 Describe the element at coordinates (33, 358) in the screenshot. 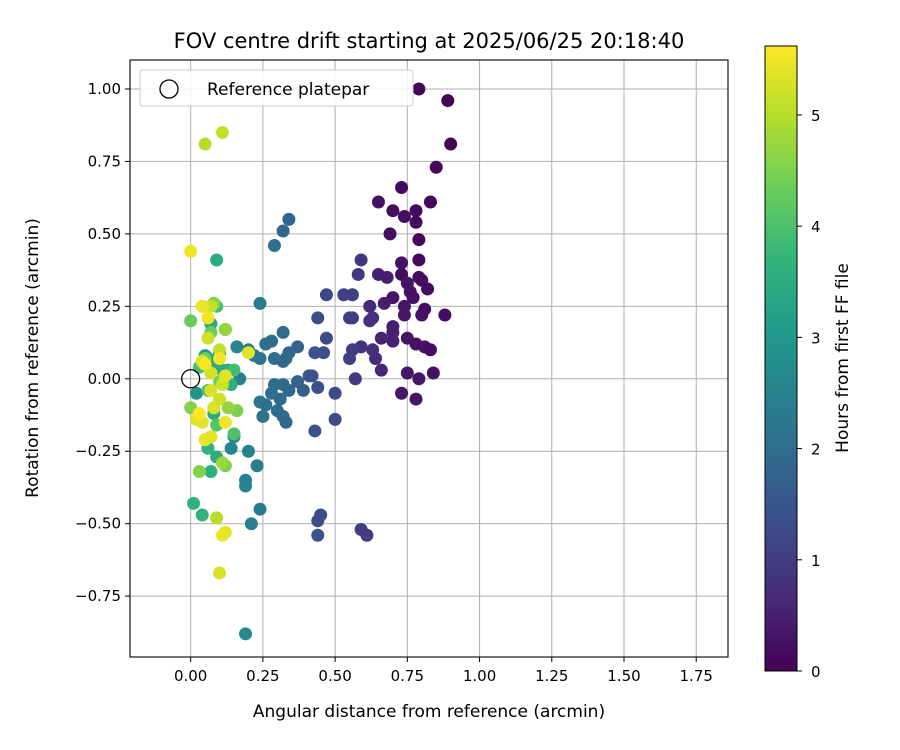

I see `y-axis-label: Rotation from reference (arcmin)` at that location.